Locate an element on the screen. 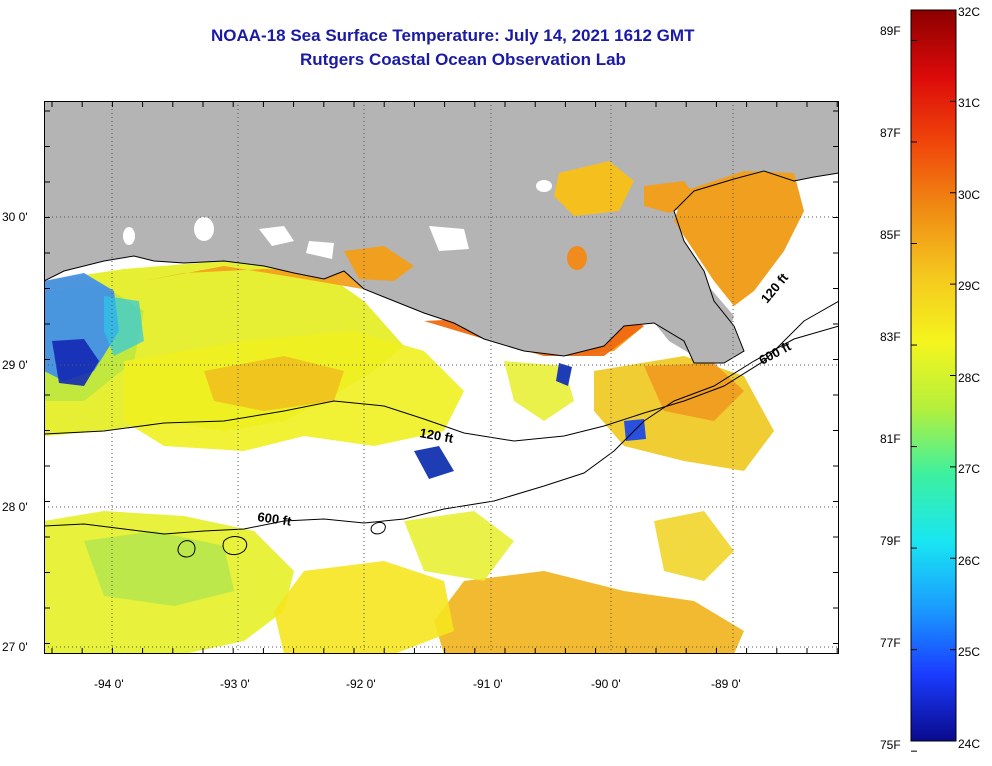 The image size is (992, 766). sst-patch-center-south is located at coordinates (459, 546).